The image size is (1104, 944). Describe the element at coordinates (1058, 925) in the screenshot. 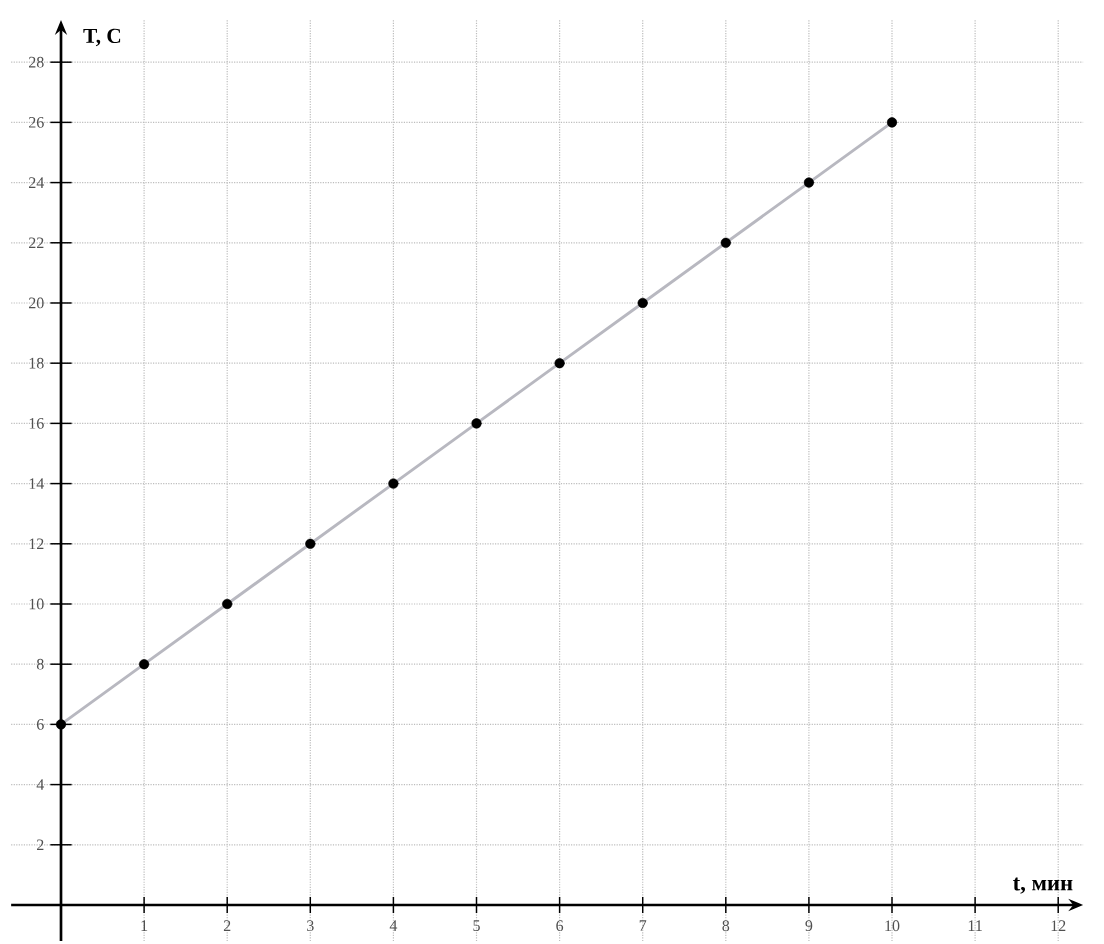

I see `x-tick-label: 12` at that location.